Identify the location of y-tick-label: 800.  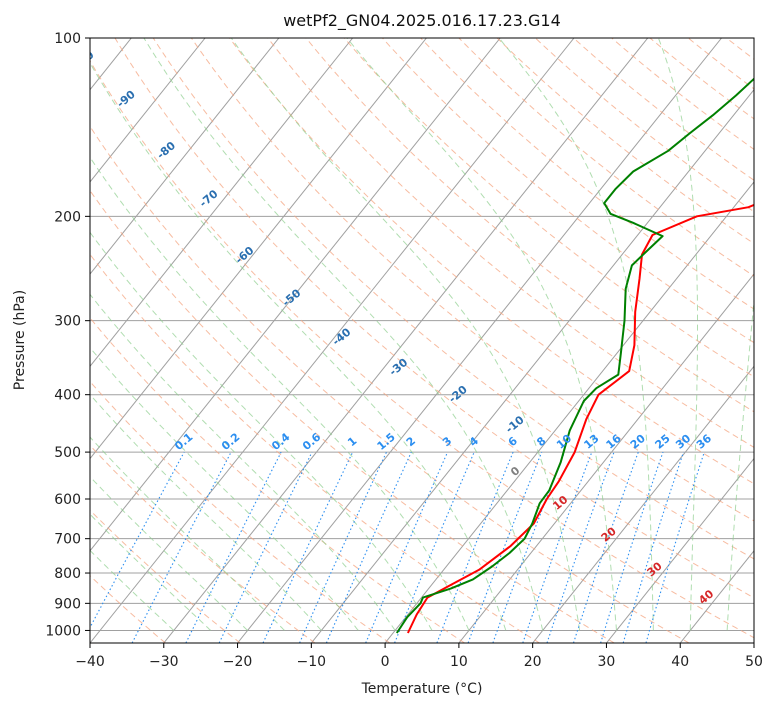
(67, 574).